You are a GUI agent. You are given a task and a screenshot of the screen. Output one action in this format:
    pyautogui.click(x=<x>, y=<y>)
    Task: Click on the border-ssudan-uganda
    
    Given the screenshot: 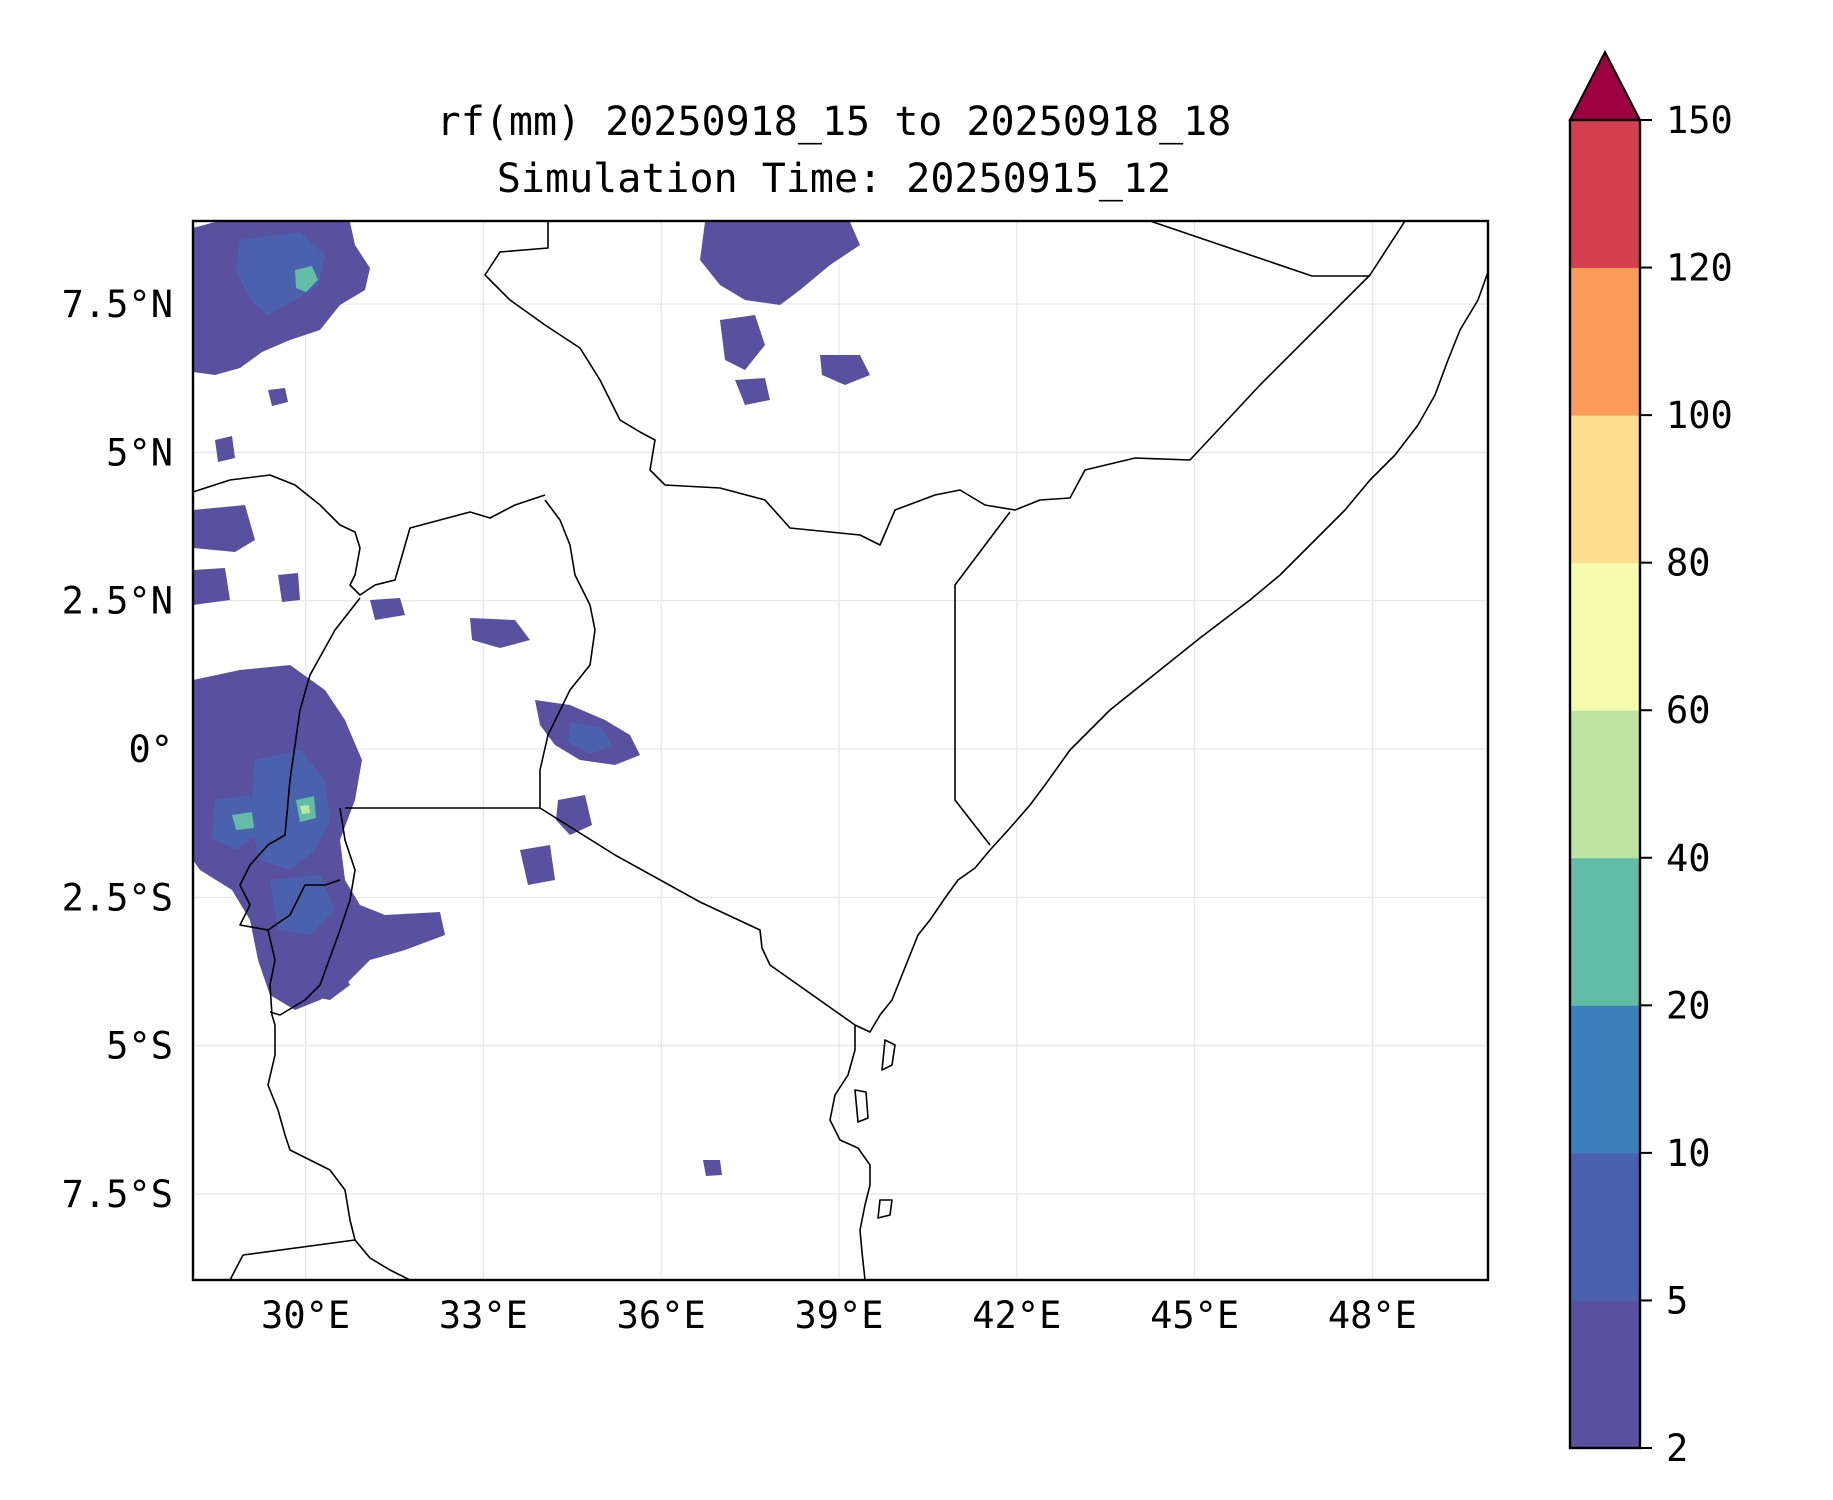 What is the action you would take?
    pyautogui.click(x=369, y=535)
    